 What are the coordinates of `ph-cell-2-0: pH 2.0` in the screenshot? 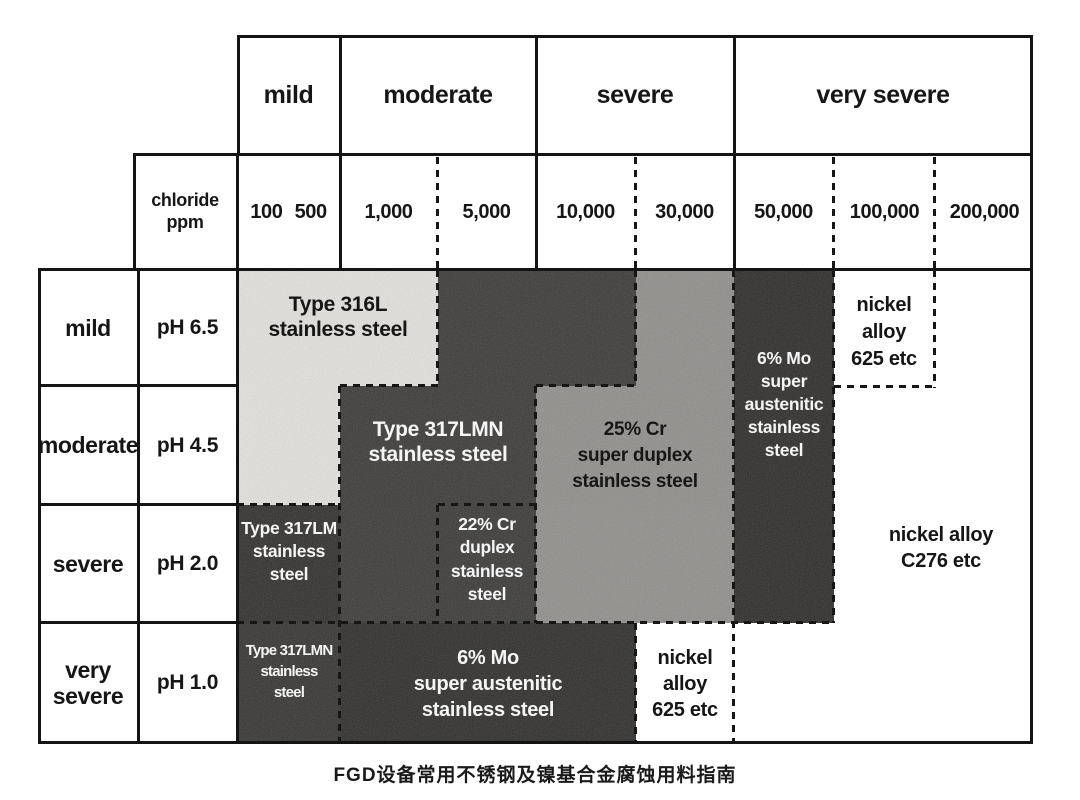 It's located at (187, 563).